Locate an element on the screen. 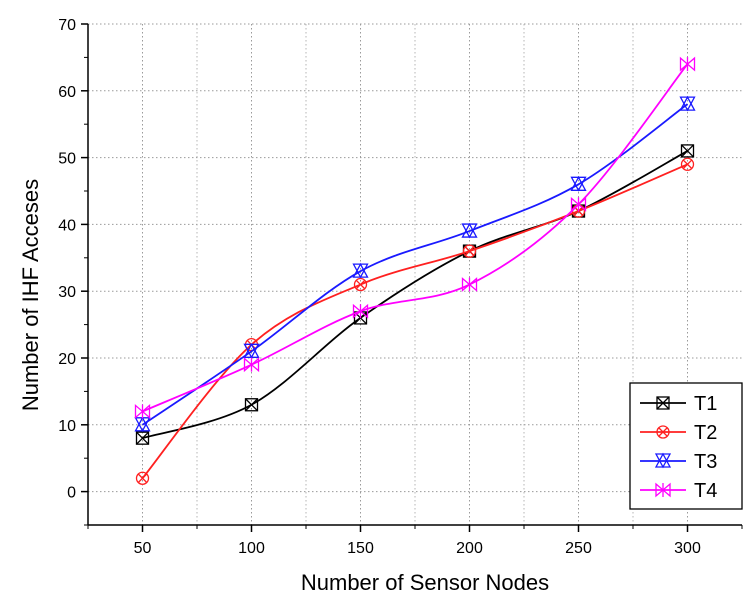  y-tick-label: 0 is located at coordinates (71, 493).